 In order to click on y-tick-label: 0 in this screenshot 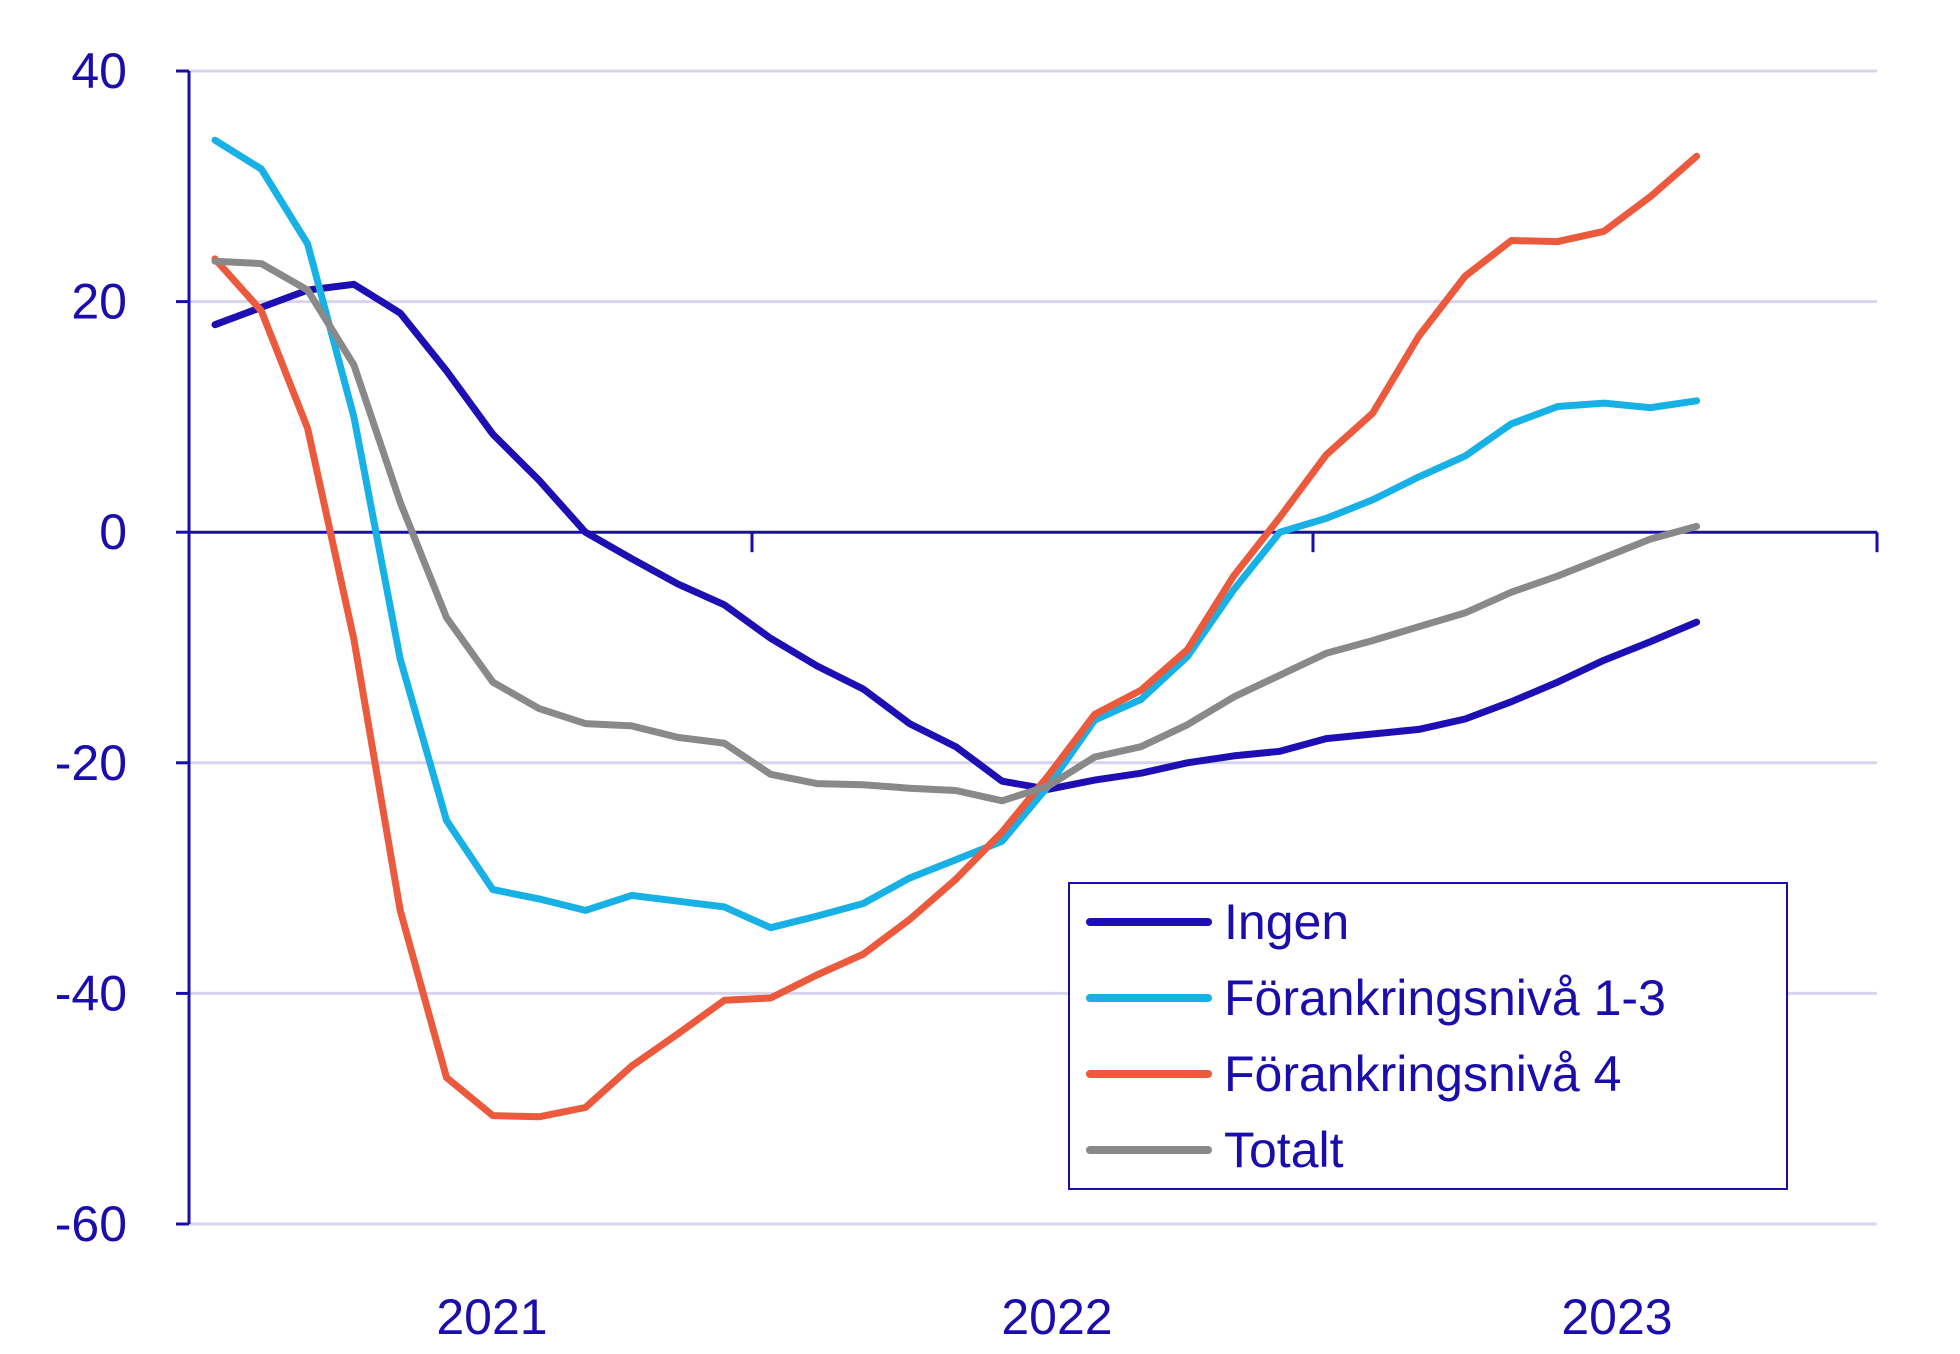, I will do `click(113, 532)`.